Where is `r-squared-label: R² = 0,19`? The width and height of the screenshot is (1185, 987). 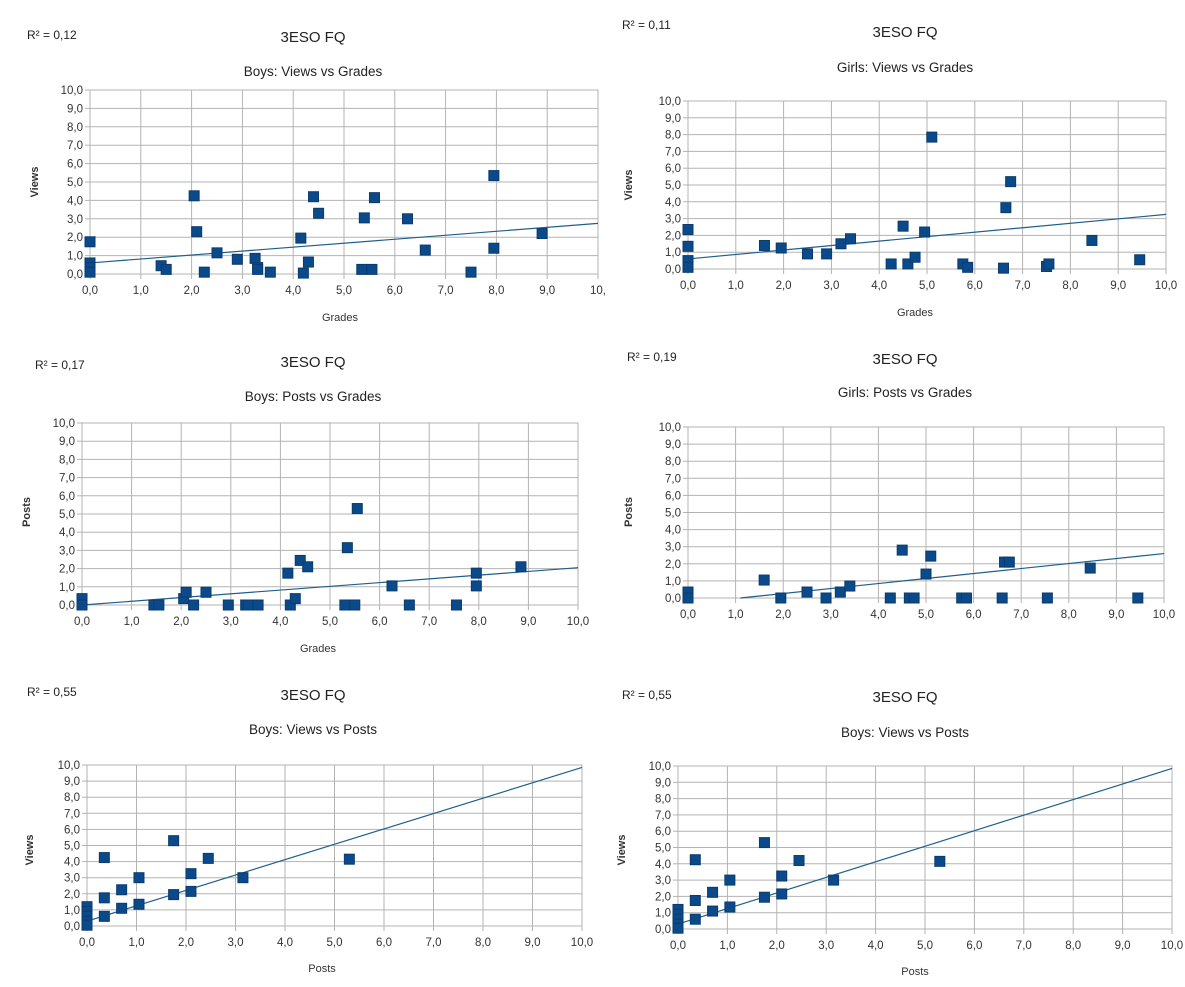
r-squared-label: R² = 0,19 is located at coordinates (652, 357).